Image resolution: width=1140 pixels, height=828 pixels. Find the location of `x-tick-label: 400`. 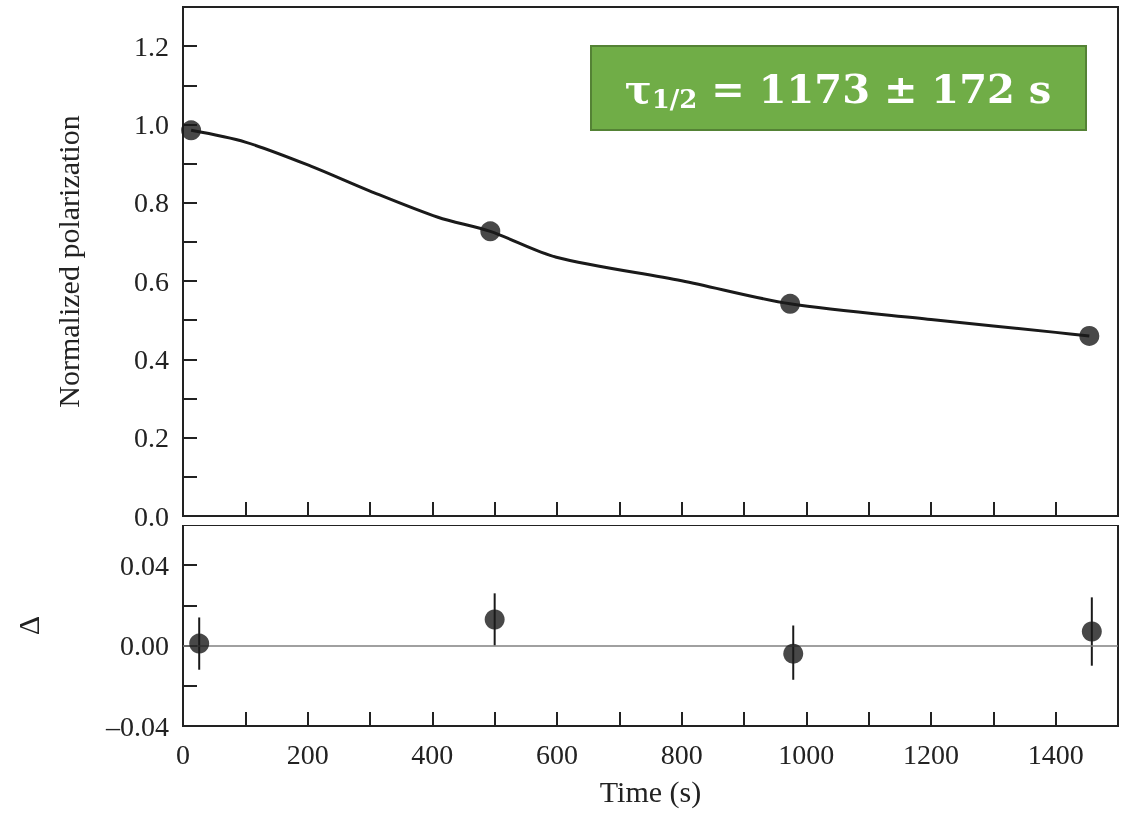

x-tick-label: 400 is located at coordinates (432, 754).